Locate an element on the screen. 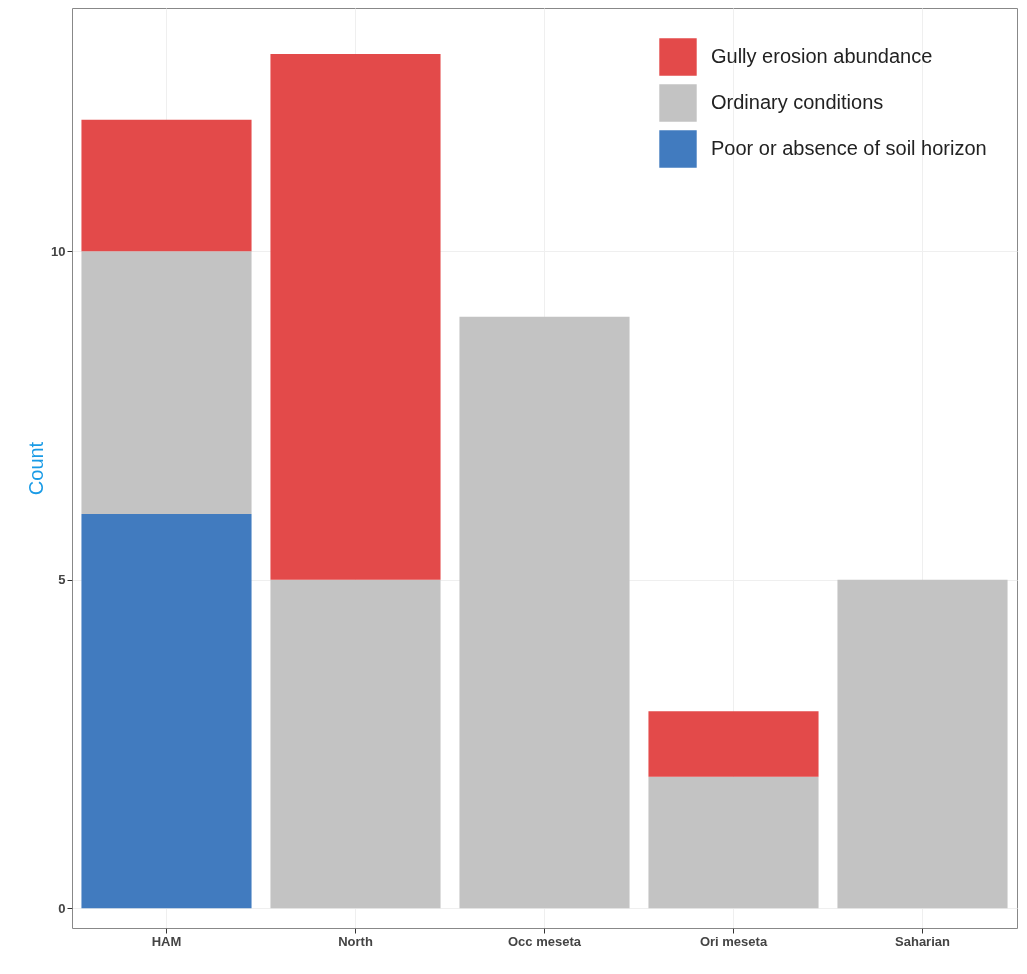 Image resolution: width=1027 pixels, height=974 pixels. y-tick-label: 0 is located at coordinates (62, 908).